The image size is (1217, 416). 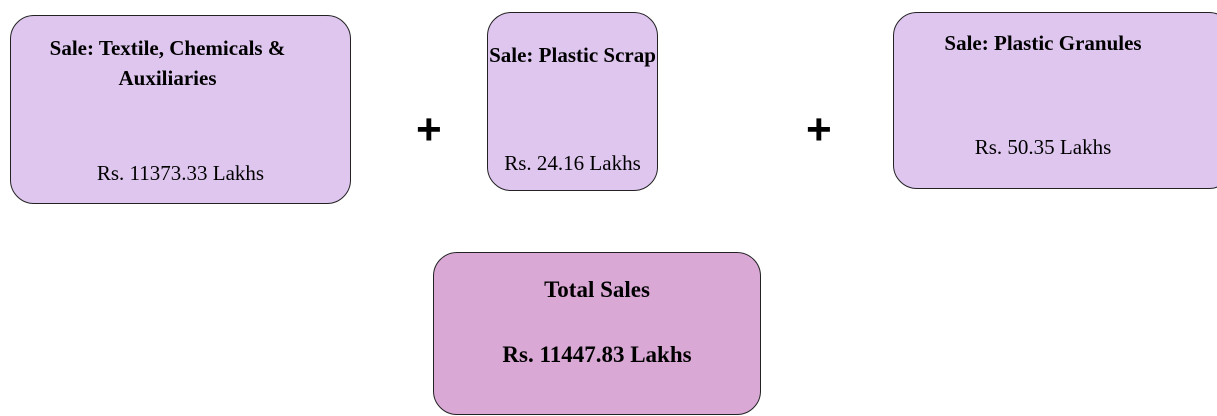 I want to click on node-title: Sale: Plastic Granules, so click(x=1043, y=43).